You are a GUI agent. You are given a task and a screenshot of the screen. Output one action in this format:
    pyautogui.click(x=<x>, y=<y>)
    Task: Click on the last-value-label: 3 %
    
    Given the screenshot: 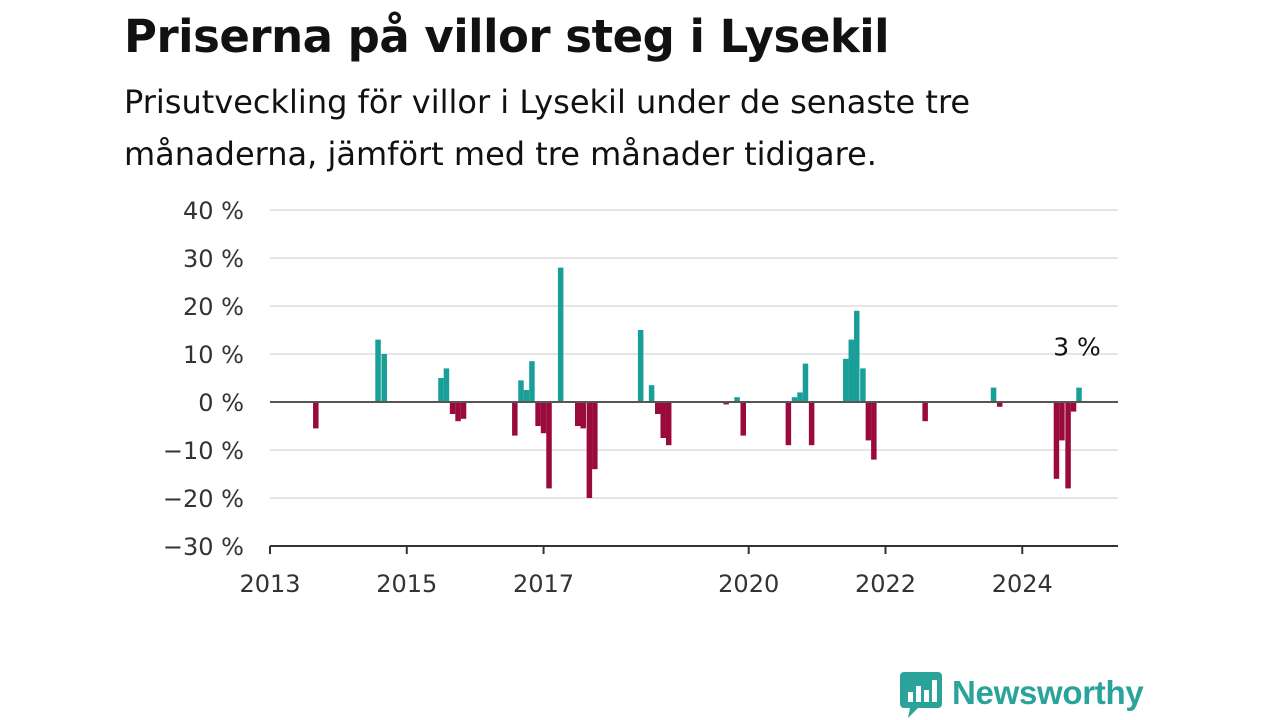 What is the action you would take?
    pyautogui.click(x=1077, y=347)
    